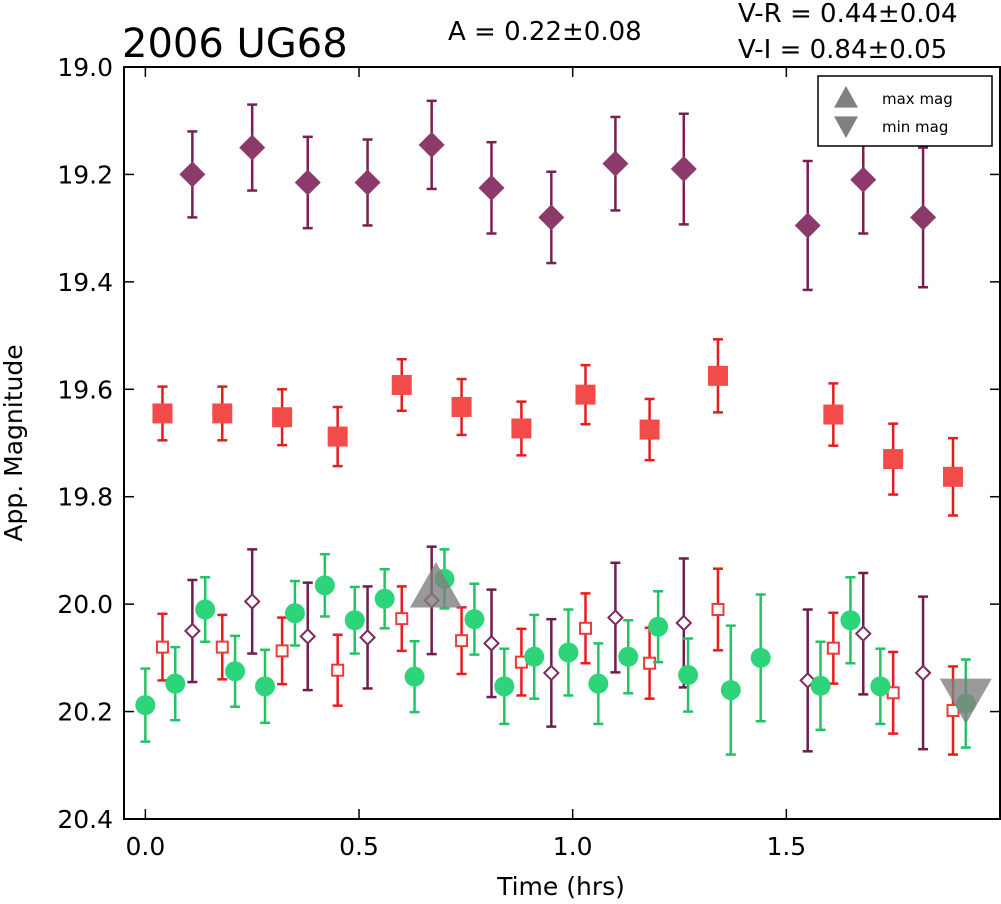 Image resolution: width=1001 pixels, height=904 pixels. Describe the element at coordinates (14, 442) in the screenshot. I see `y-axis-label: App. Magnitude` at that location.